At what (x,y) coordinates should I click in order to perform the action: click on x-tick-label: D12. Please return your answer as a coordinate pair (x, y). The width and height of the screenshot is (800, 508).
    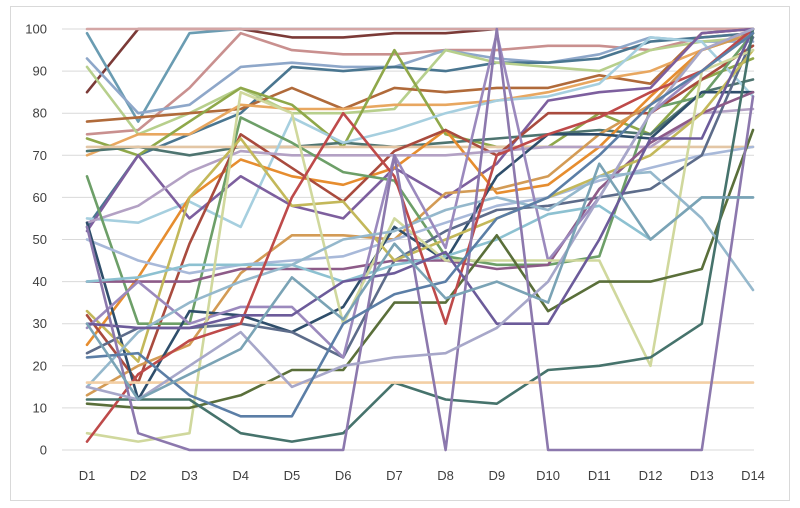
    Looking at the image, I should click on (651, 475).